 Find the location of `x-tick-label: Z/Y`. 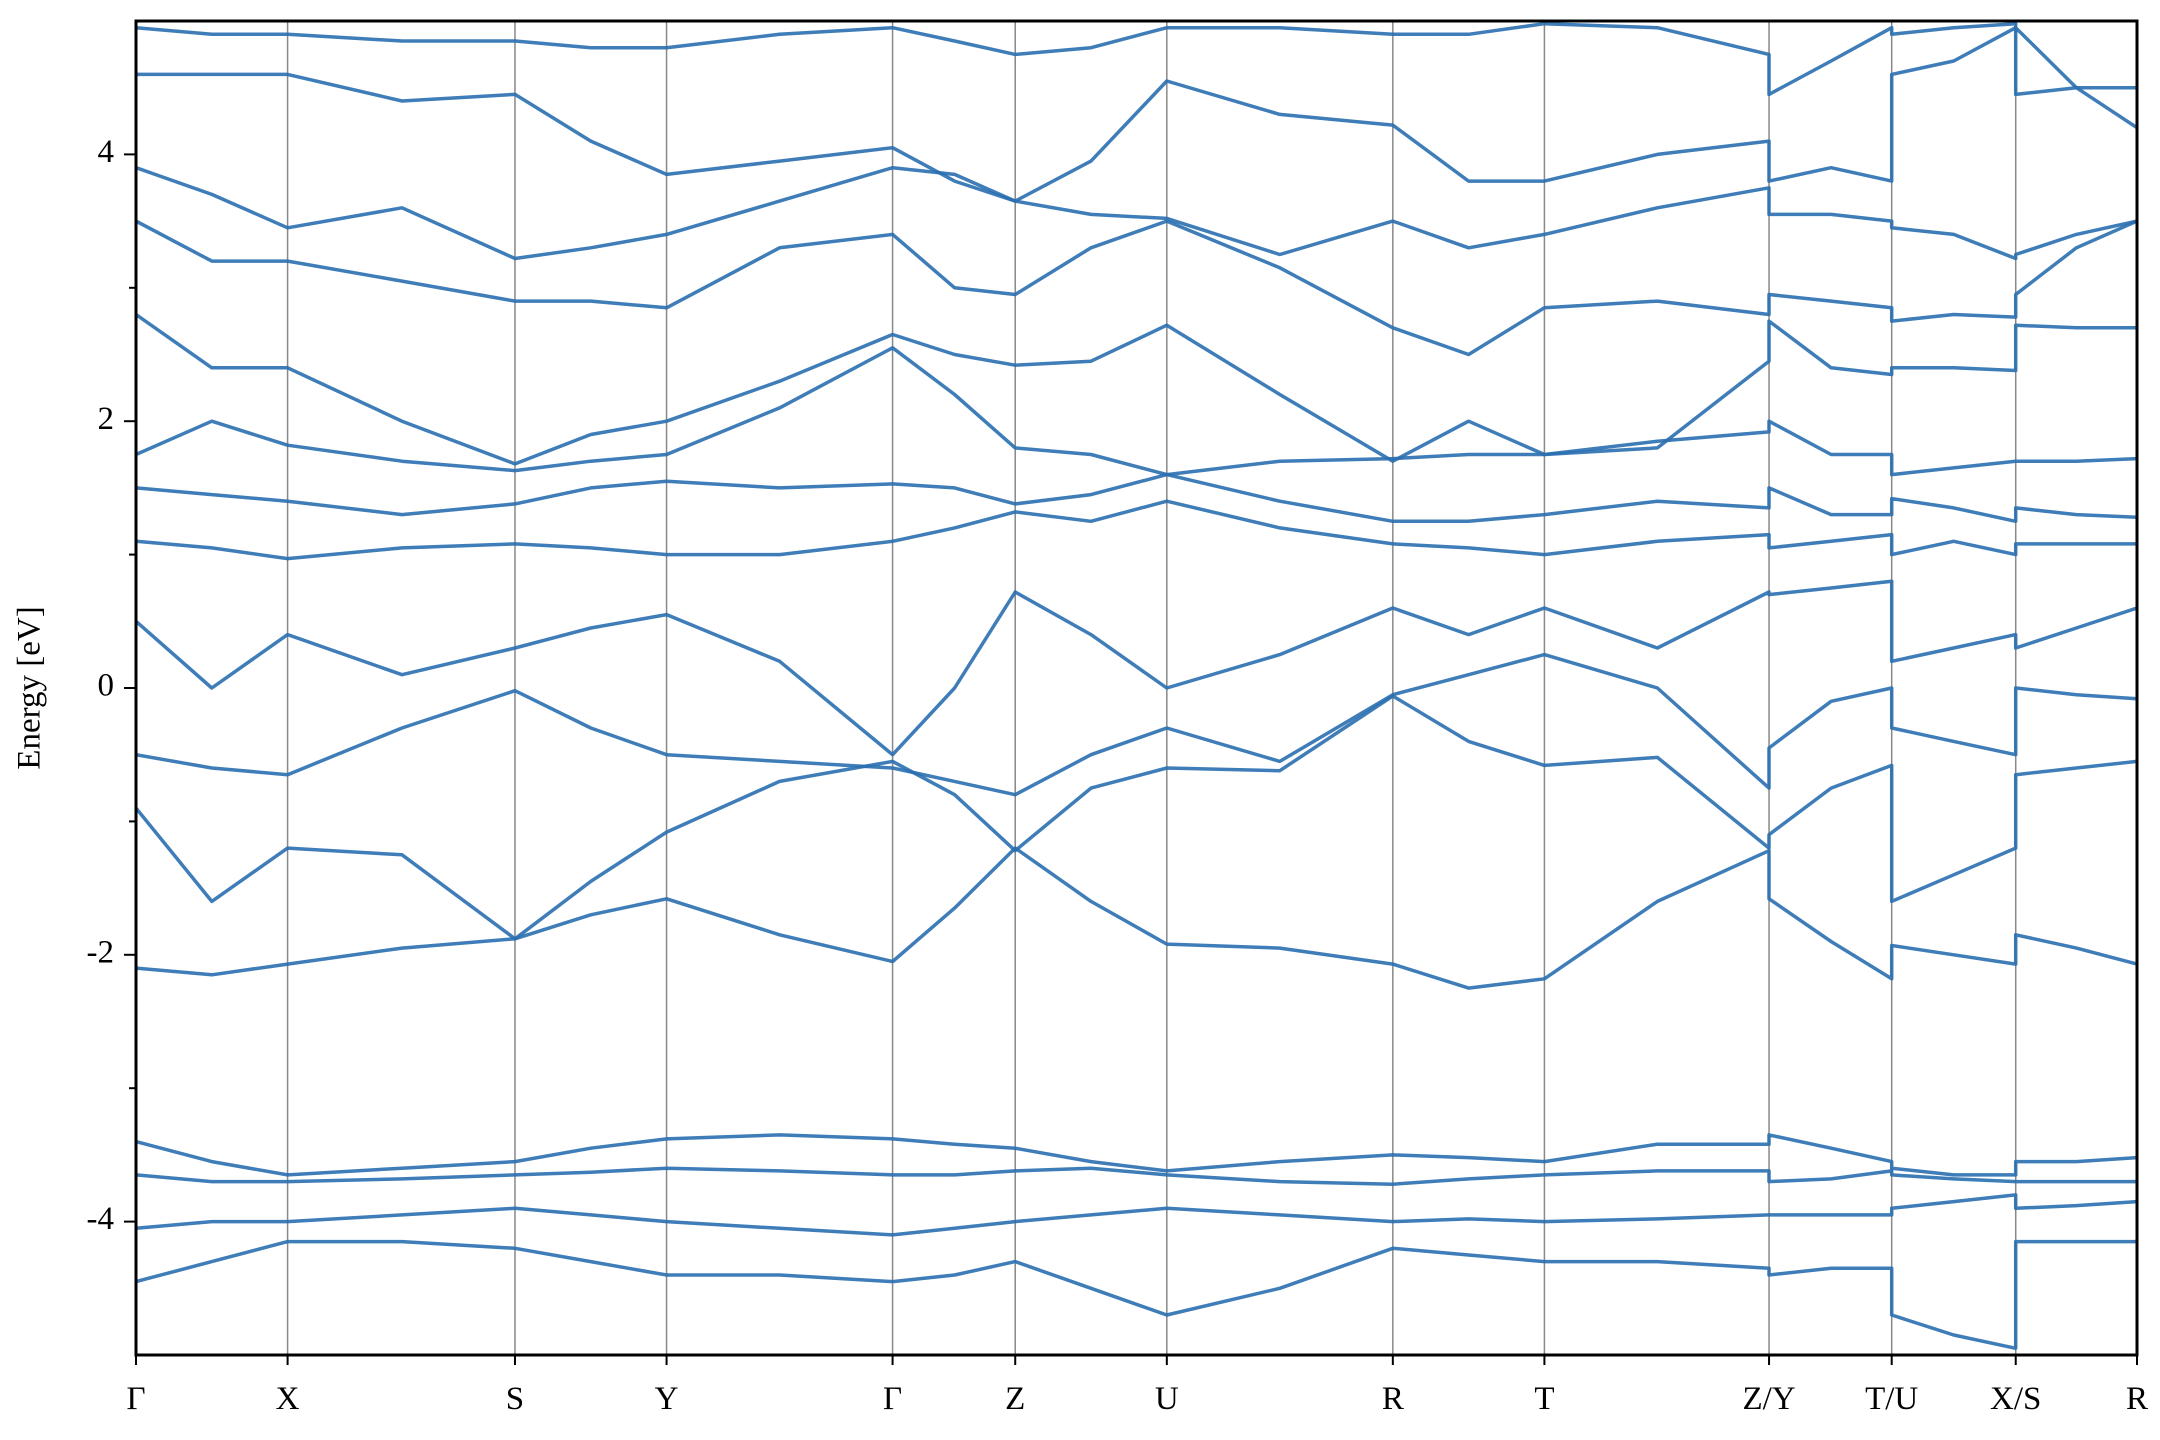

x-tick-label: Z/Y is located at coordinates (1768, 1399).